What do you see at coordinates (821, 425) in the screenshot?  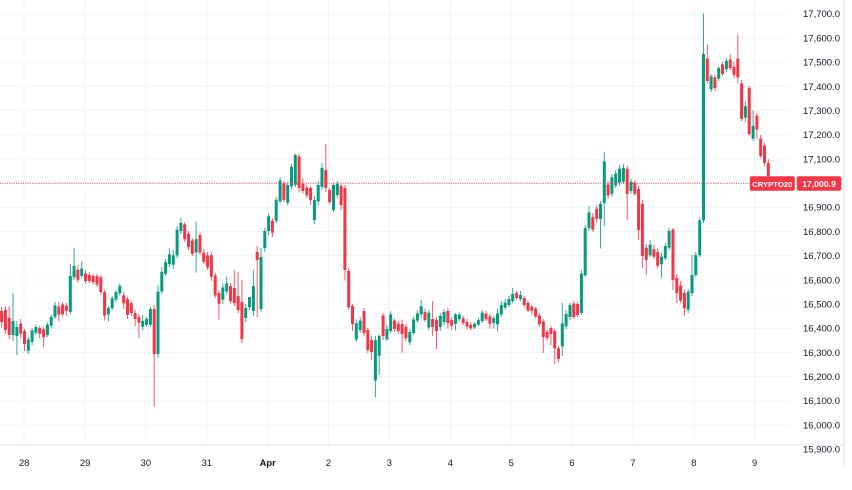 I see `svg-text: 16,000.0` at bounding box center [821, 425].